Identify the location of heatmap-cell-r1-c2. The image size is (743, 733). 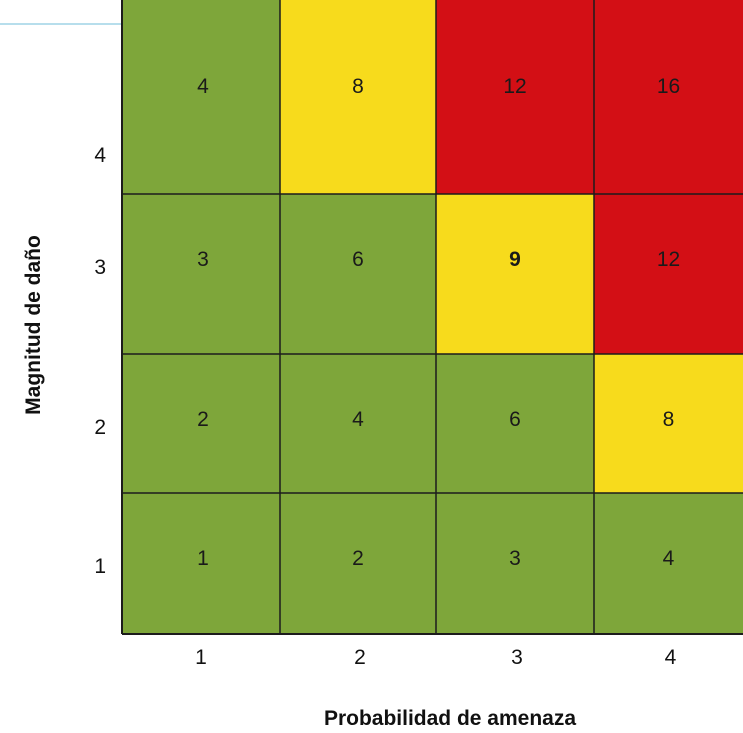
(358, 563).